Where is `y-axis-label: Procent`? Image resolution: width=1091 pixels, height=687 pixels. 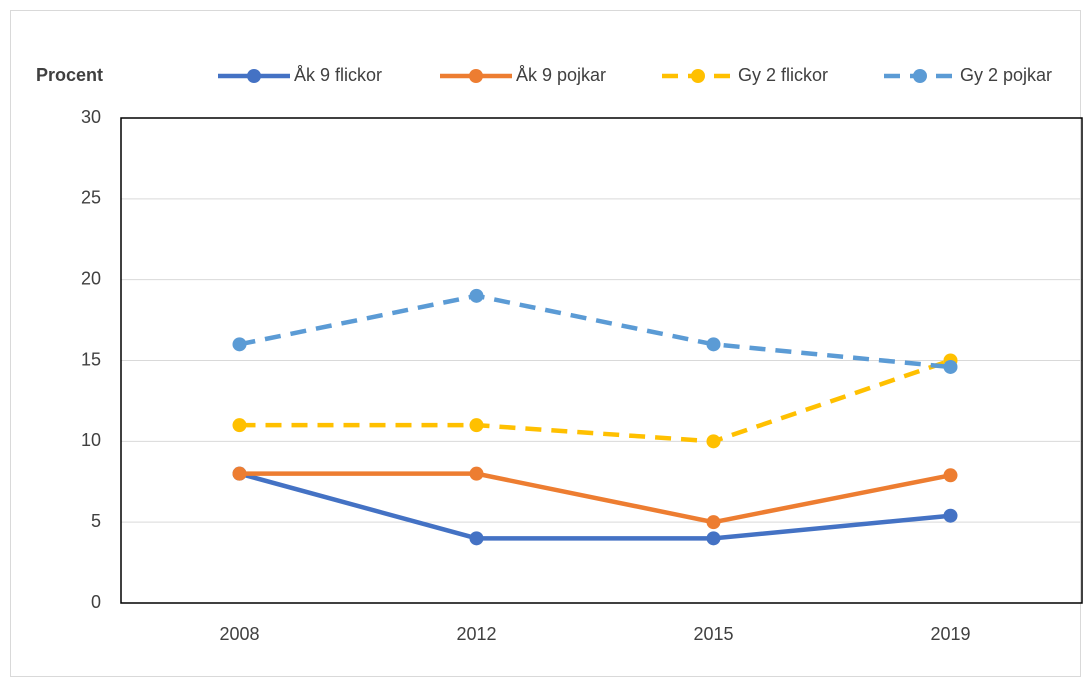
y-axis-label: Procent is located at coordinates (69, 75).